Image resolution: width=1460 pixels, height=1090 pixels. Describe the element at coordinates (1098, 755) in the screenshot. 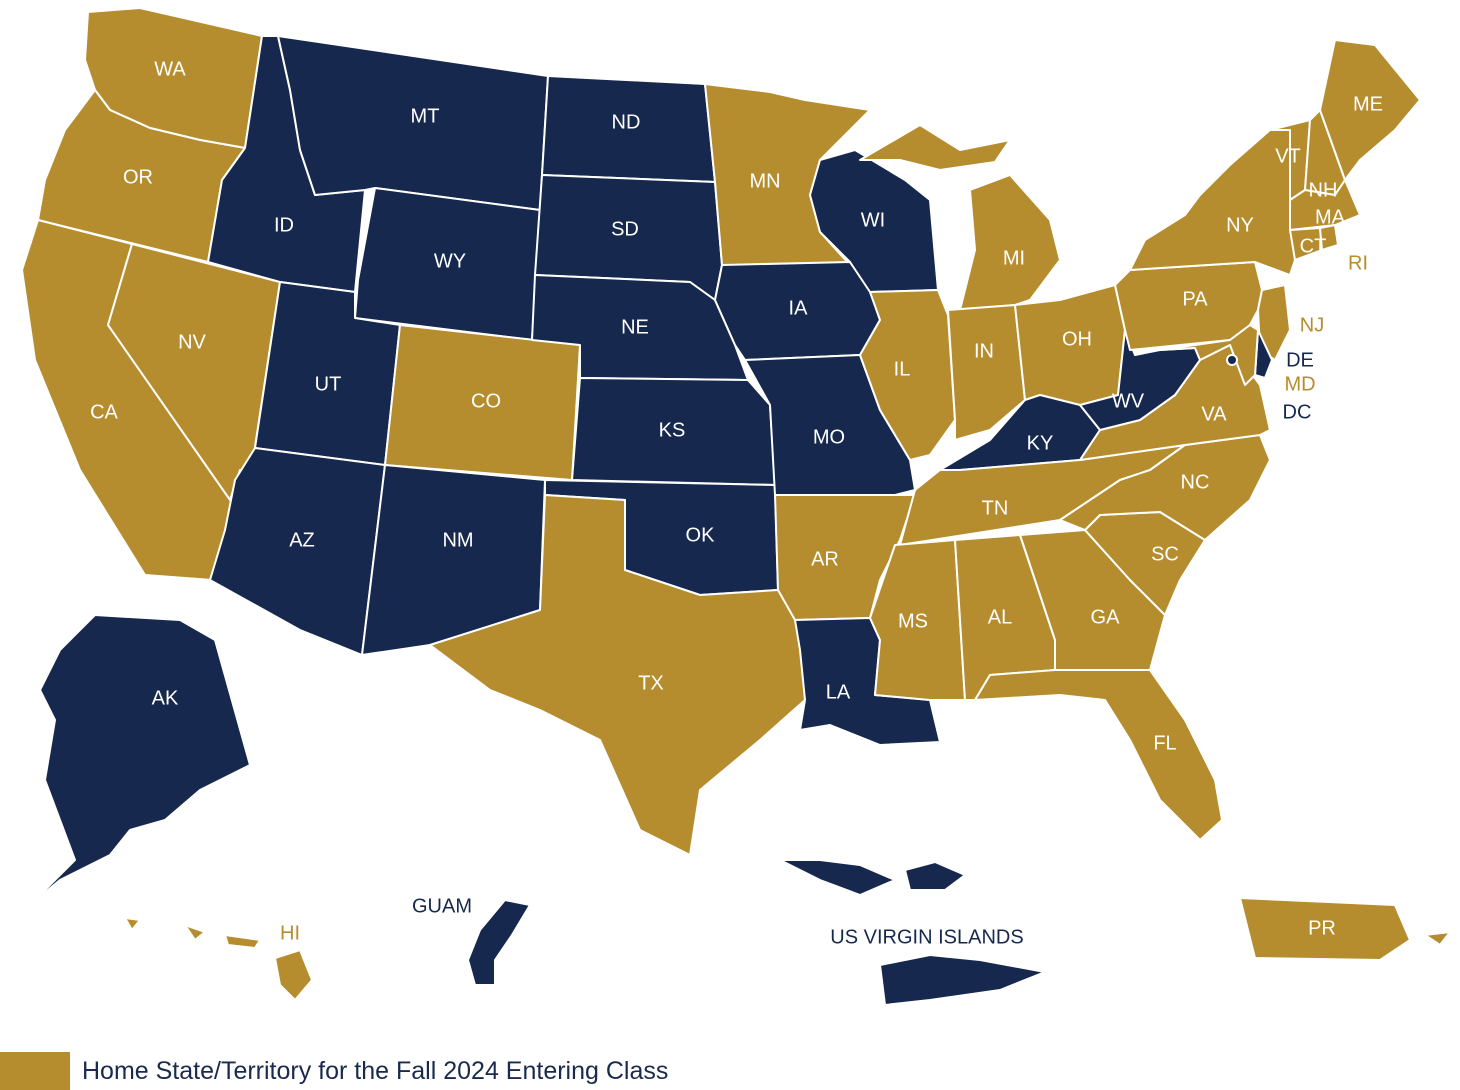

I see `state-fl` at that location.